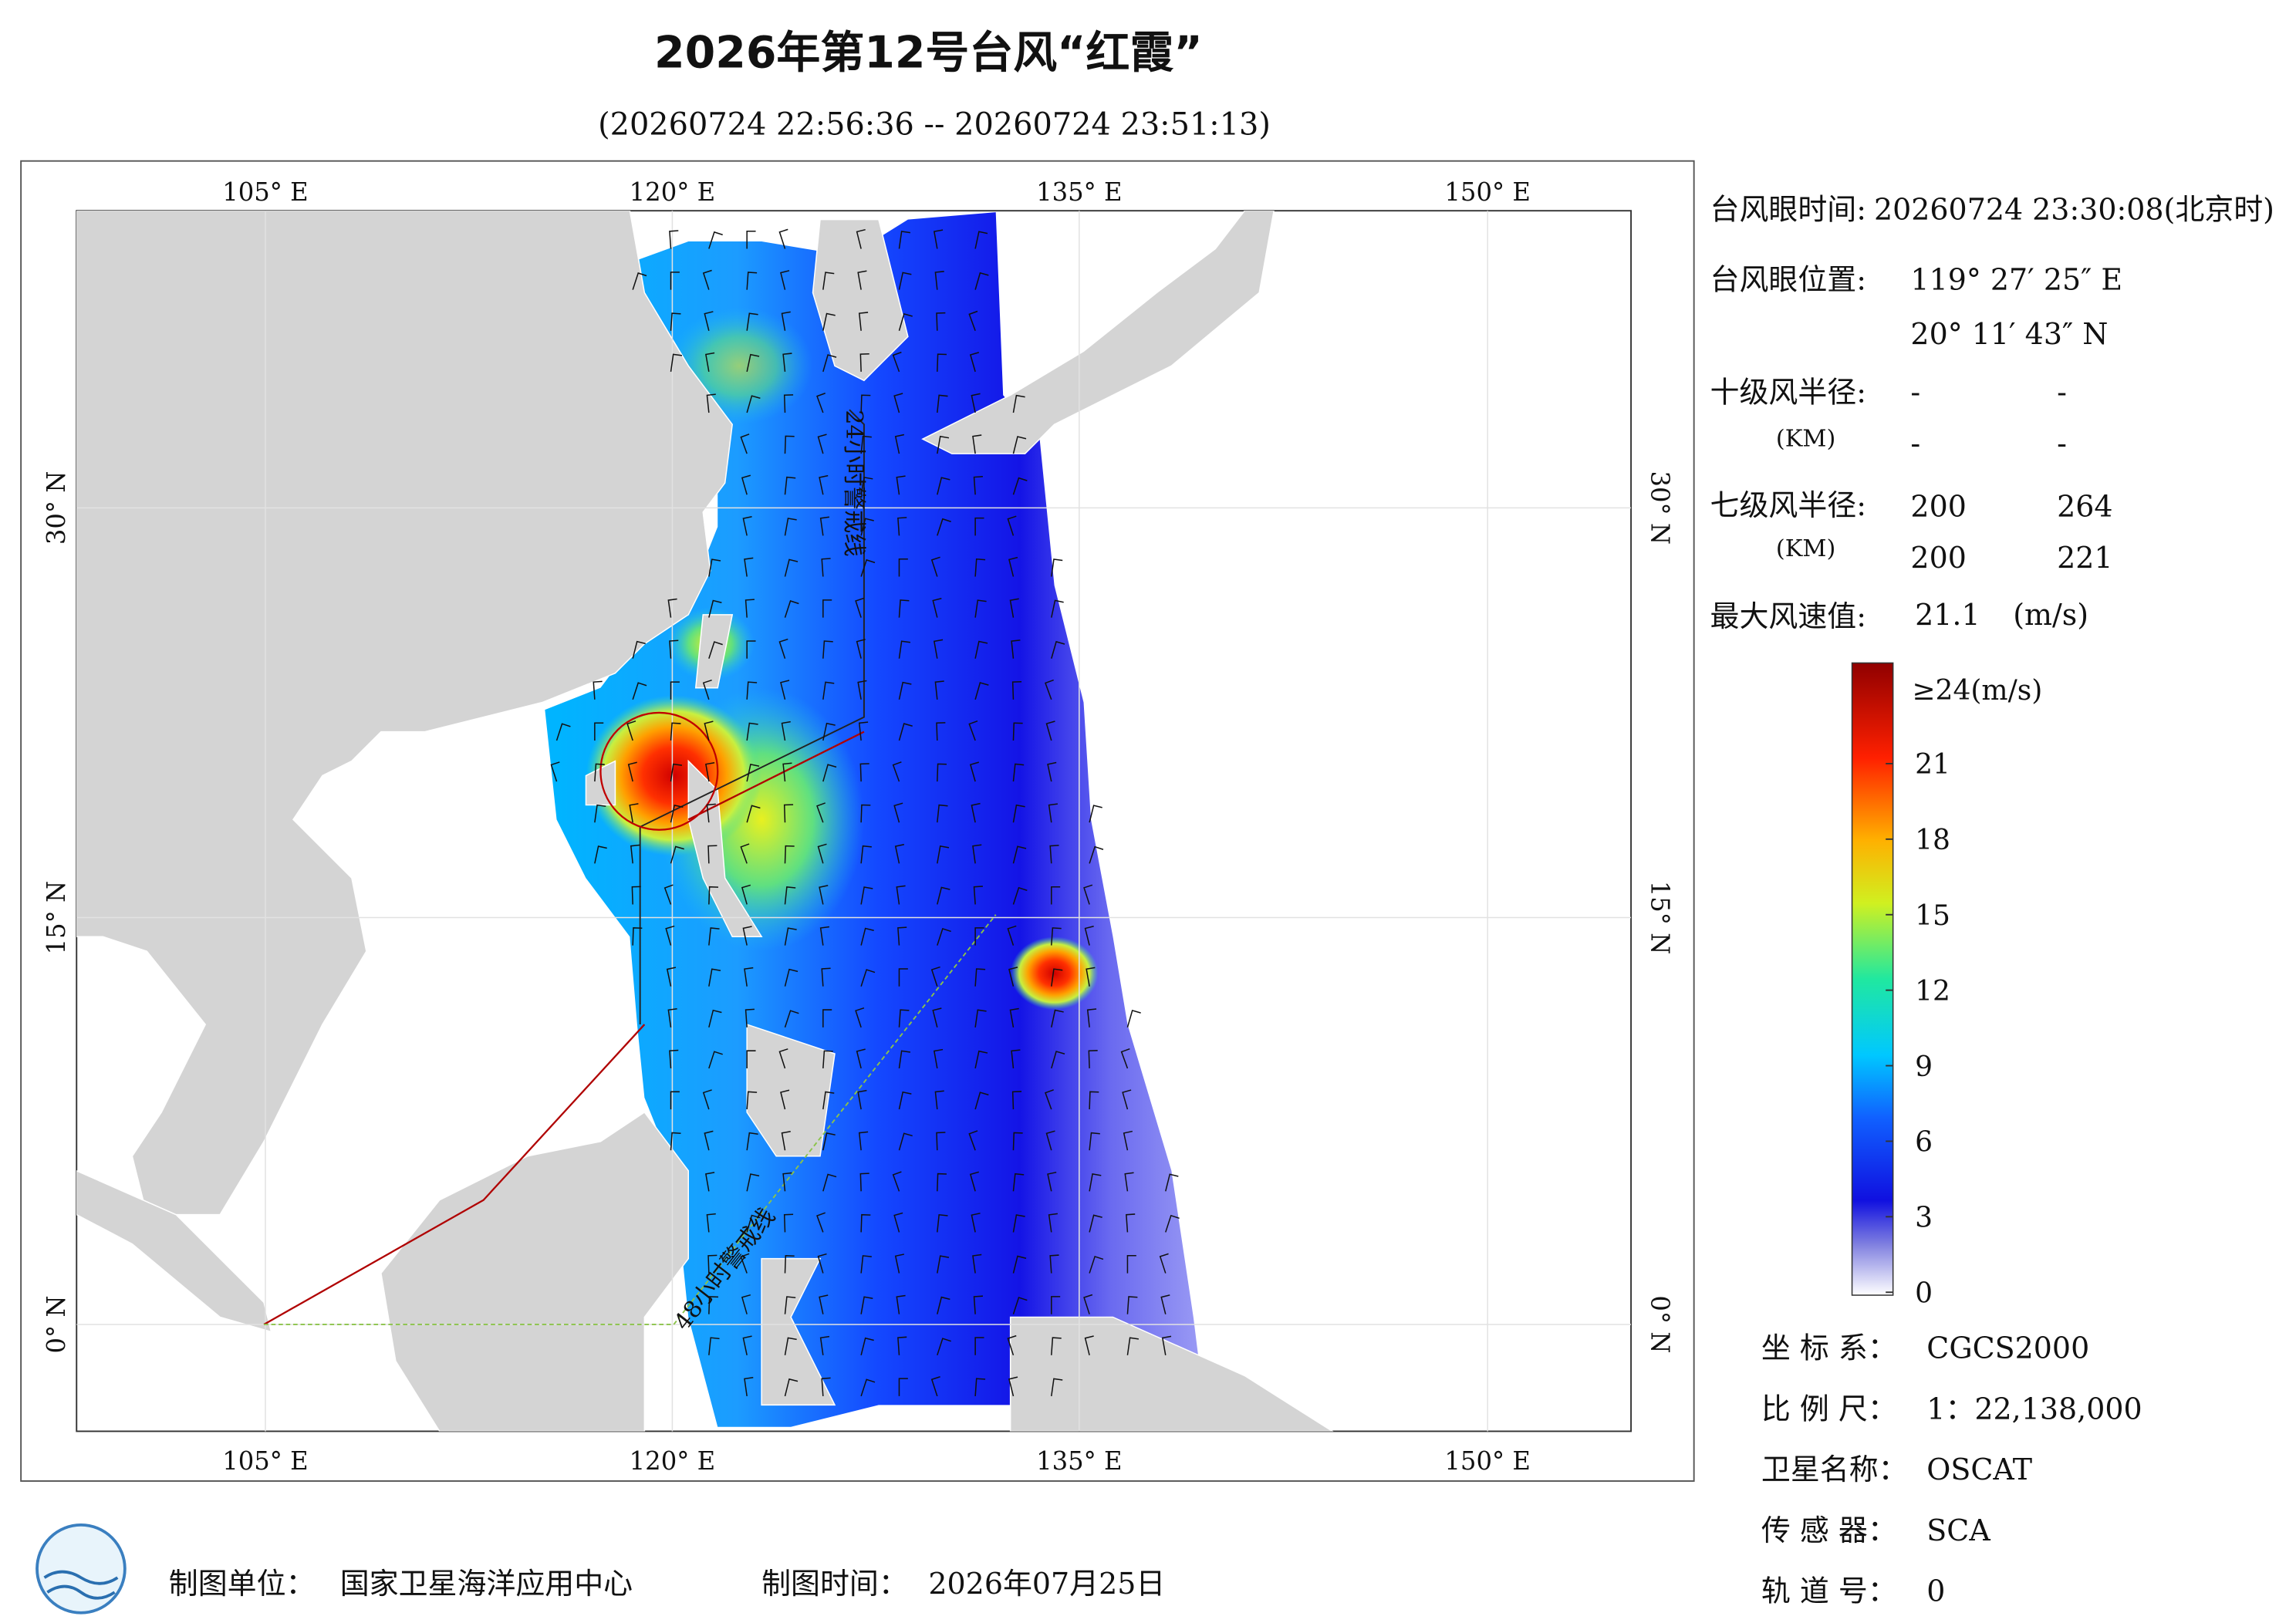  Describe the element at coordinates (2084, 558) in the screenshot. I see `value: 221` at that location.